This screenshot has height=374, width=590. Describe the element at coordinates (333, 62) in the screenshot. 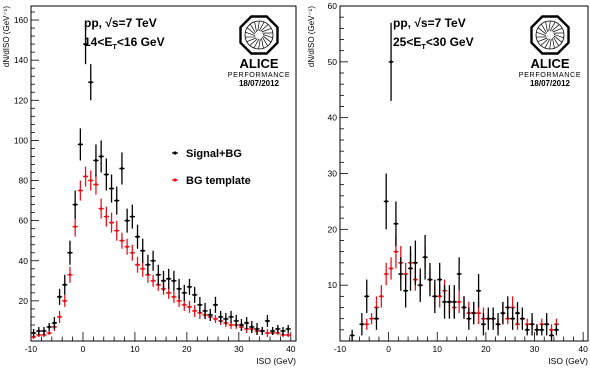

I see `y-tick-label: 50` at that location.